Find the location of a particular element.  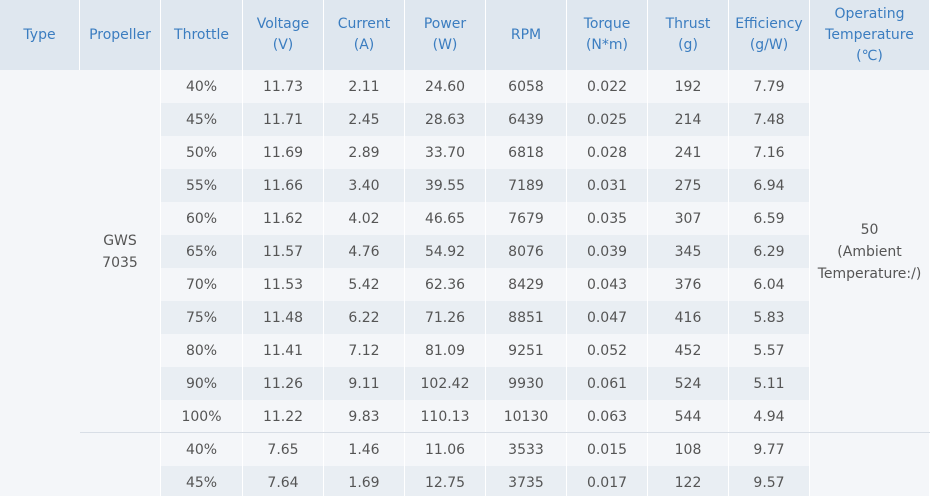

header-cell: Operating Temperature (℃) is located at coordinates (870, 35).